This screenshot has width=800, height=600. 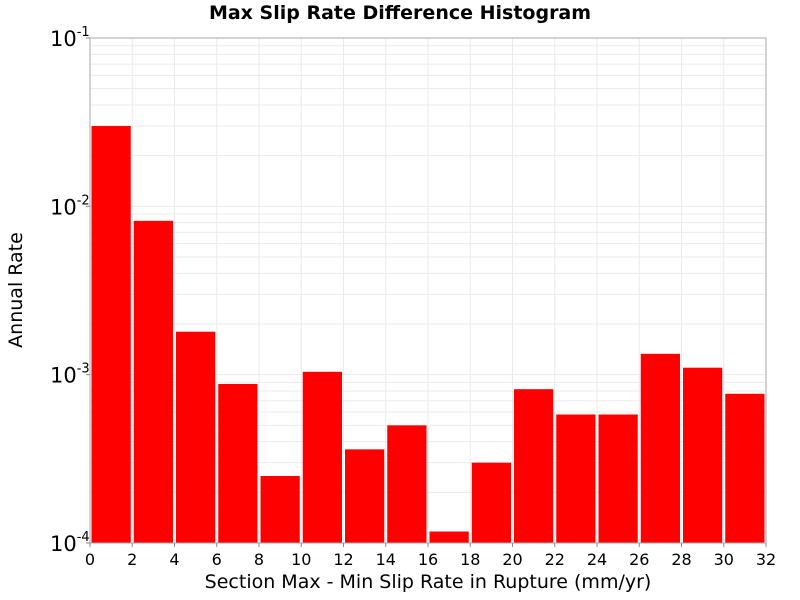 What do you see at coordinates (174, 559) in the screenshot?
I see `x-tick-label: 4` at bounding box center [174, 559].